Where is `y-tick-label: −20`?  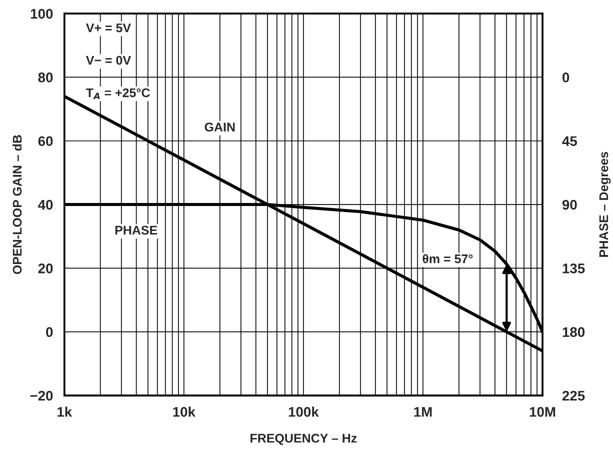
y-tick-label: −20 is located at coordinates (41, 395).